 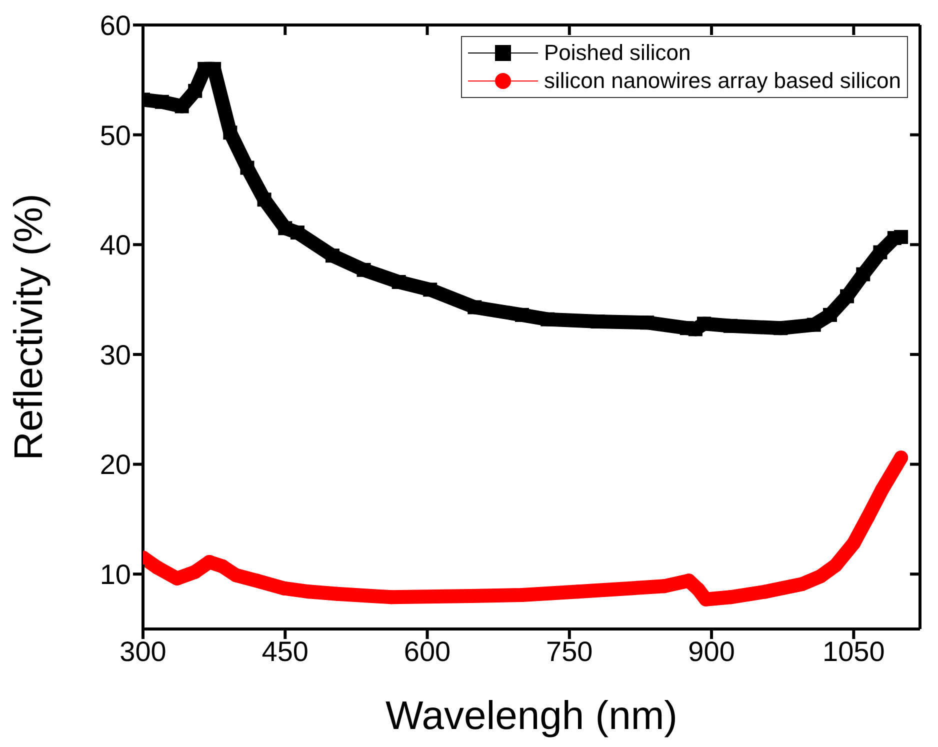 What do you see at coordinates (143, 651) in the screenshot?
I see `x-tick-label: 300` at bounding box center [143, 651].